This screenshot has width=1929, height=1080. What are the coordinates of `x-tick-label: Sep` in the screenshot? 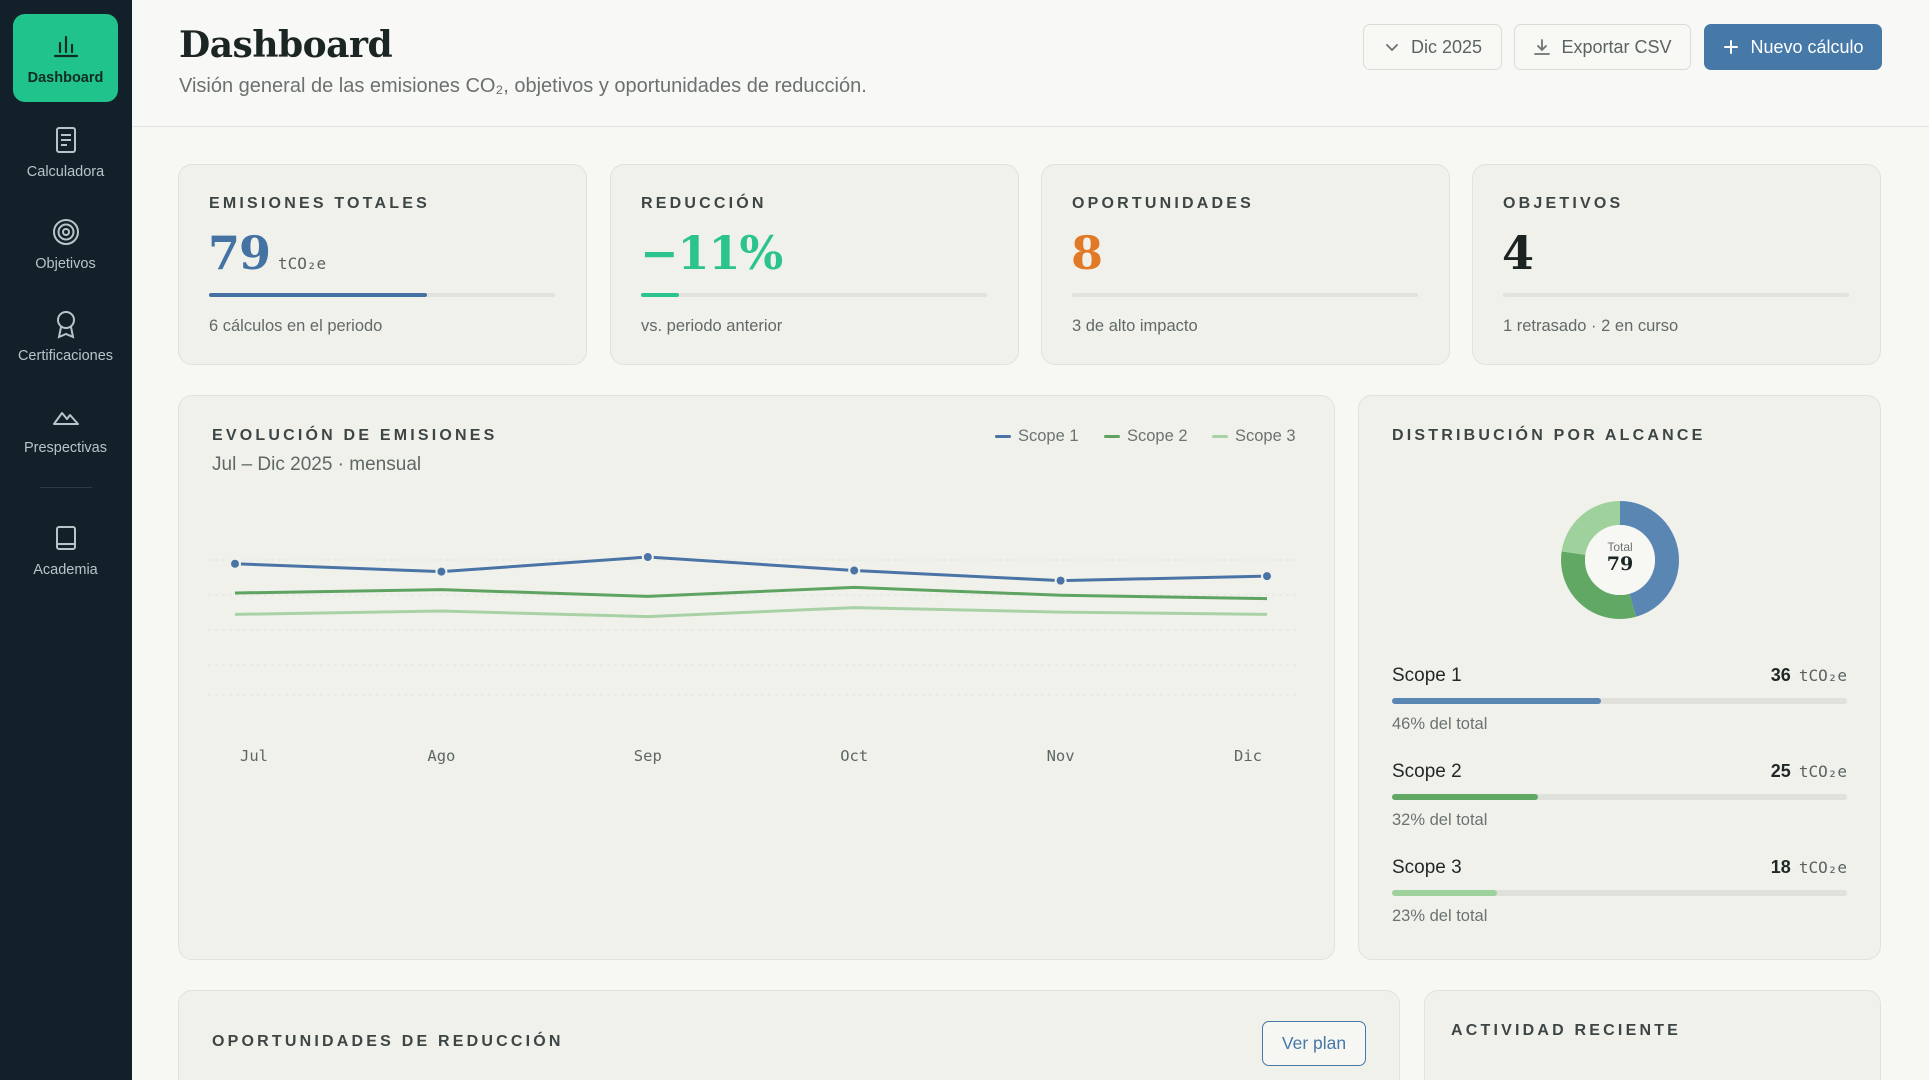 It's located at (648, 756).